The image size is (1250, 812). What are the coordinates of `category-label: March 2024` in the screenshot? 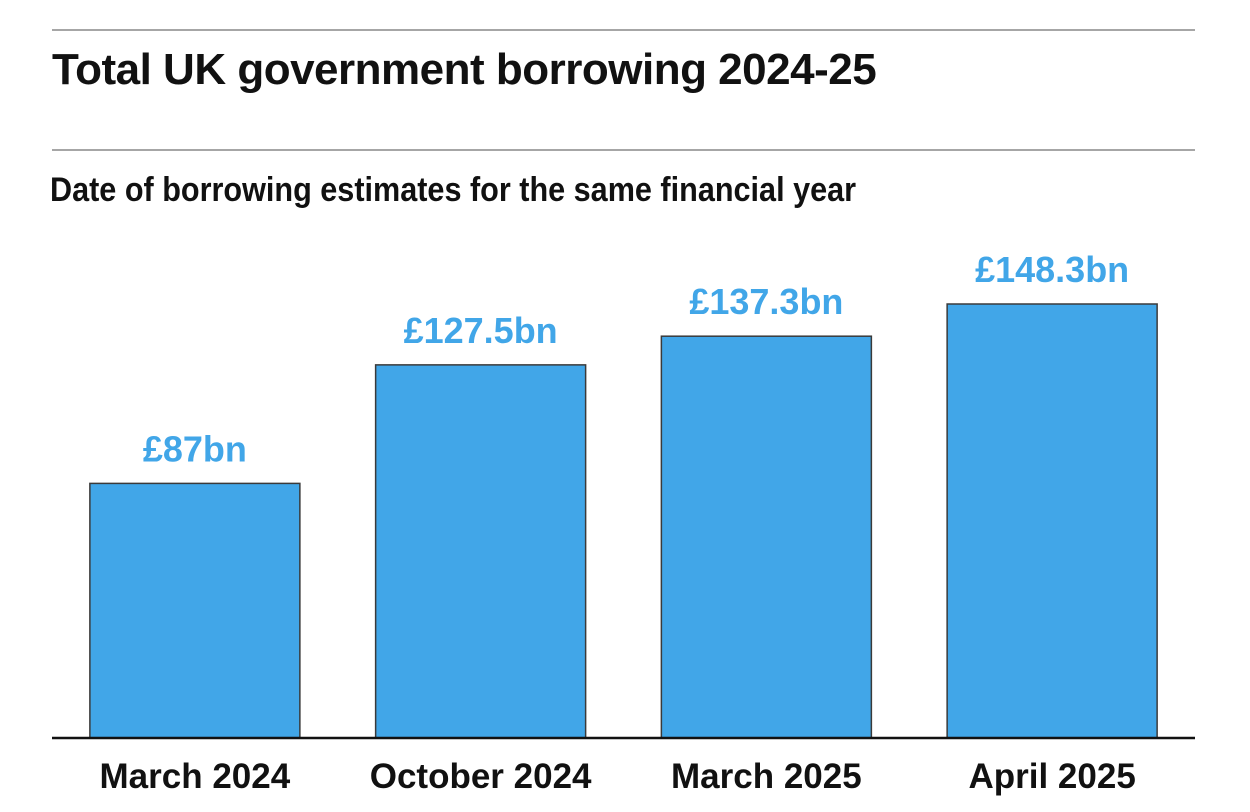 It's located at (195, 776).